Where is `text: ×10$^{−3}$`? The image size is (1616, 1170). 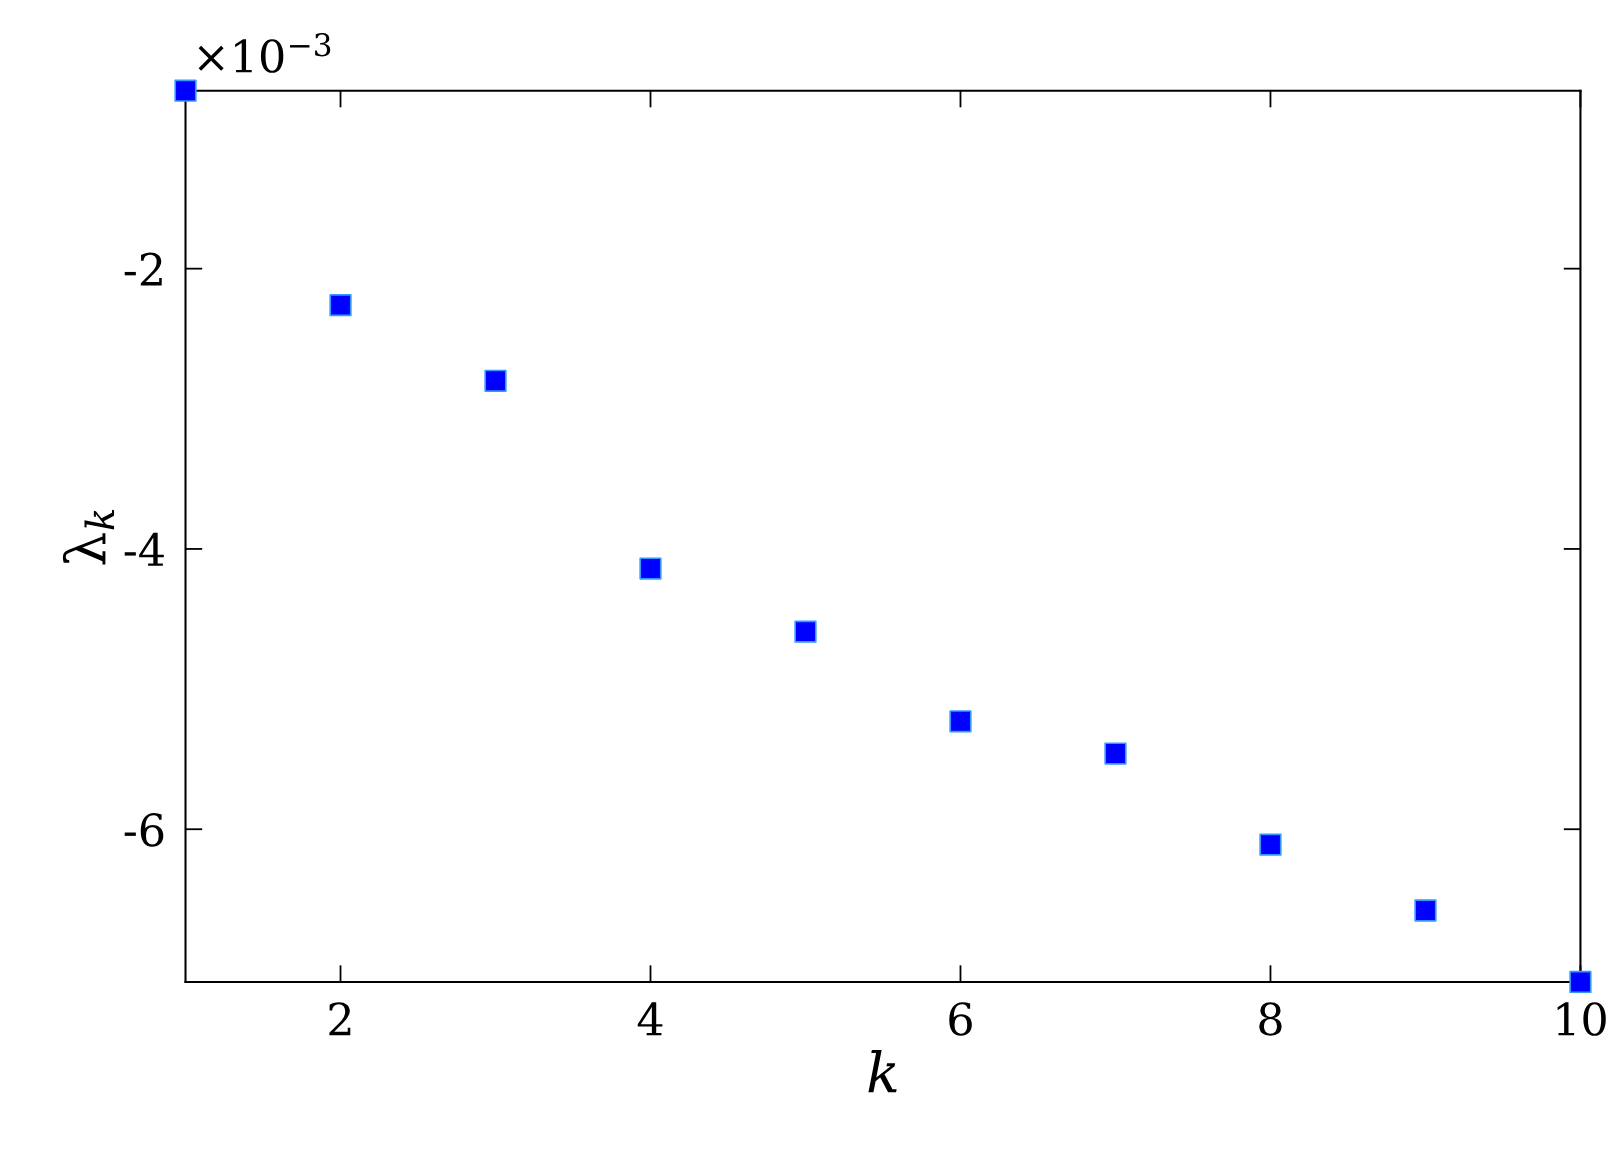
text: ×10$^{−3}$ is located at coordinates (264, 52).